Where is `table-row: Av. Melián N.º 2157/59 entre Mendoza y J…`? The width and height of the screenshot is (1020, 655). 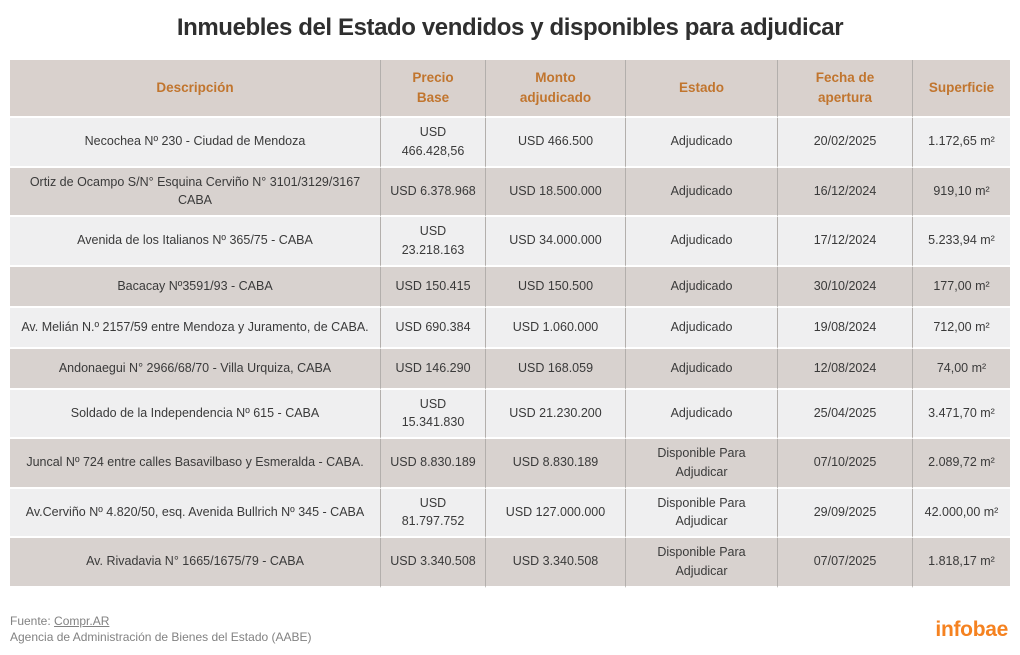 table-row: Av. Melián N.º 2157/59 entre Mendoza y J… is located at coordinates (510, 328).